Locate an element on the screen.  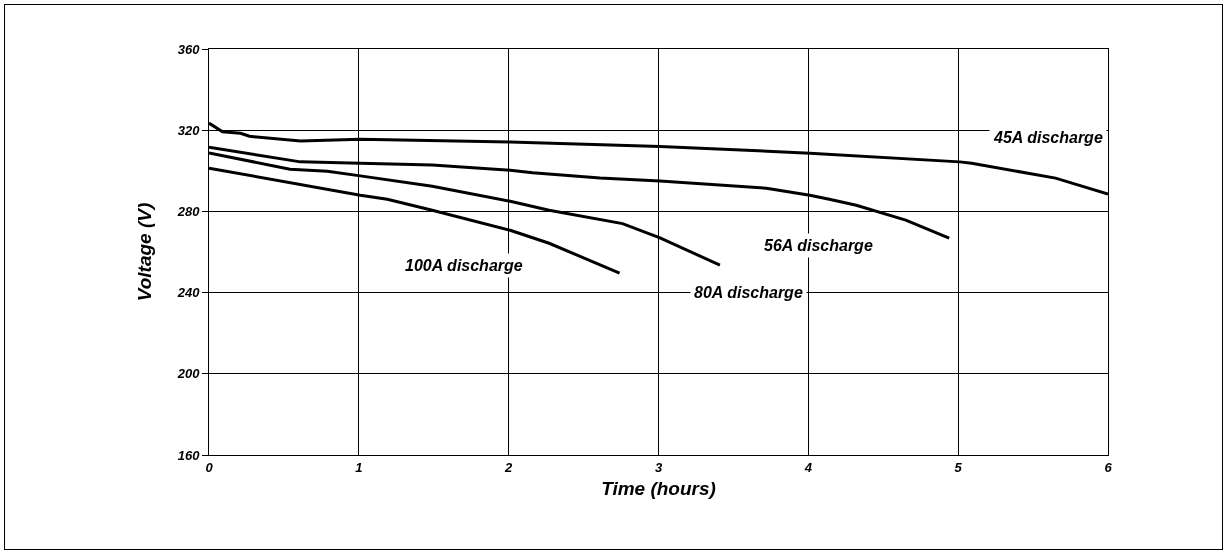
y-tick-label: 160 is located at coordinates (189, 455).